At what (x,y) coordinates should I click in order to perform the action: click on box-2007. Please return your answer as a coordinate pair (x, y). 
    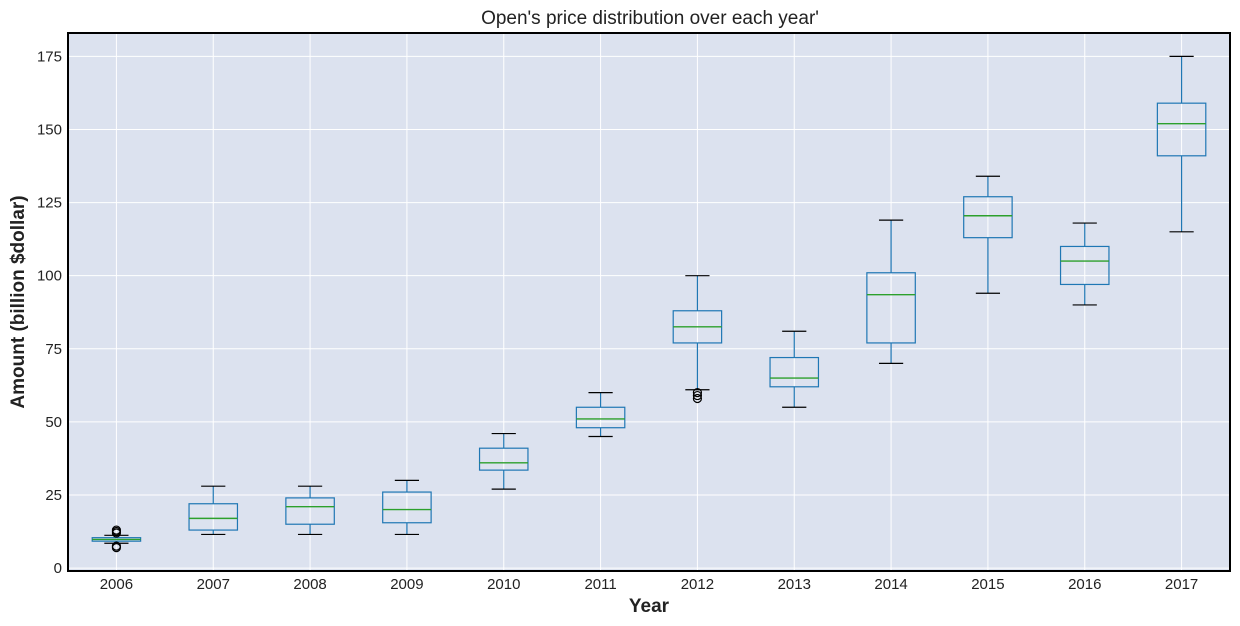
    Looking at the image, I should click on (213, 510).